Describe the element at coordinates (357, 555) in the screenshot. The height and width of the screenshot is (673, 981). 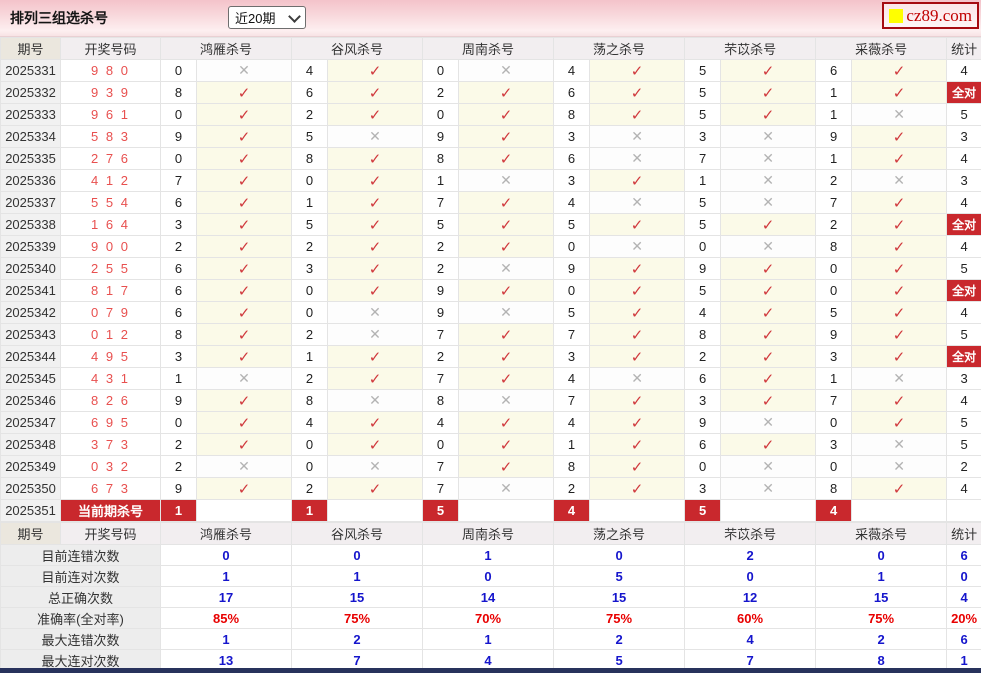
I see `summary-value-cell: 0` at that location.